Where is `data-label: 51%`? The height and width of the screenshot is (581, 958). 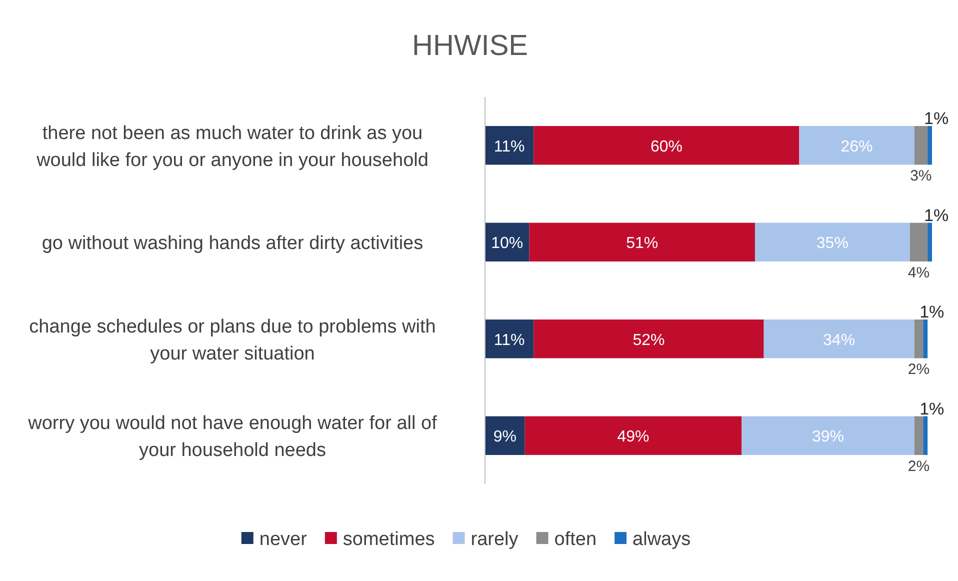 data-label: 51% is located at coordinates (642, 243).